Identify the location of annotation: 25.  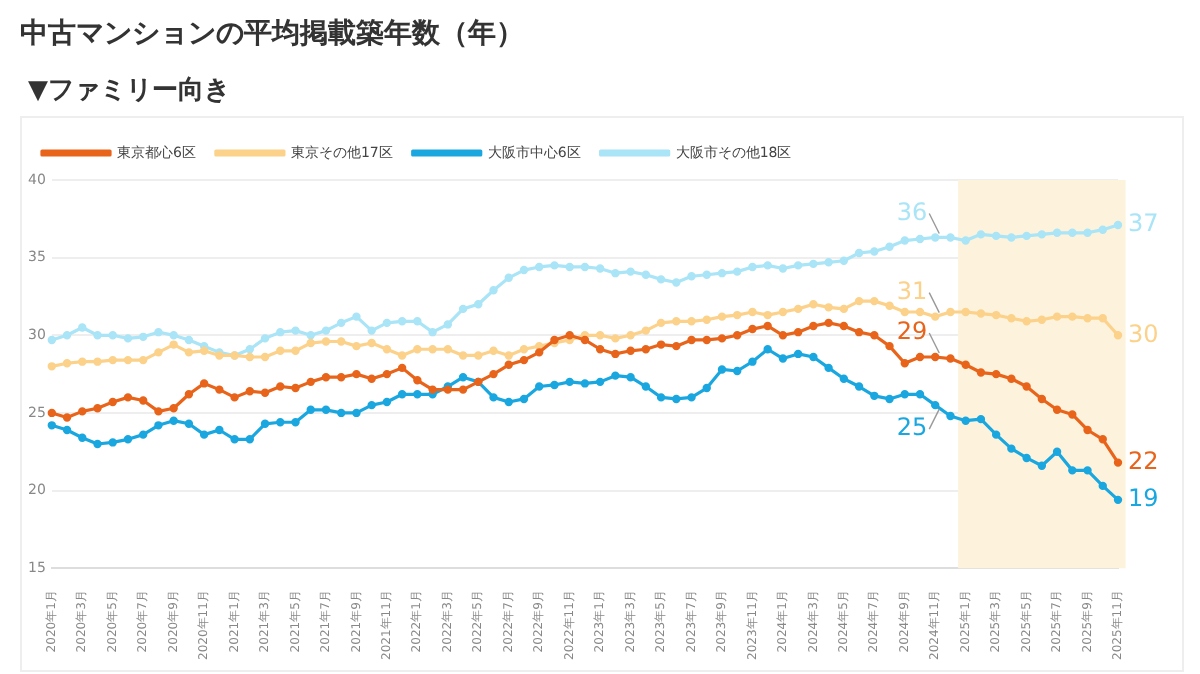
(912, 427).